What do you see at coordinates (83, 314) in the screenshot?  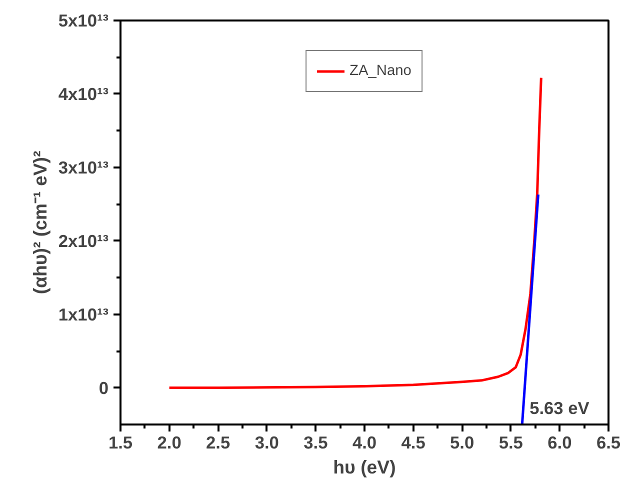 I see `y-tick-label: 1x10¹³` at bounding box center [83, 314].